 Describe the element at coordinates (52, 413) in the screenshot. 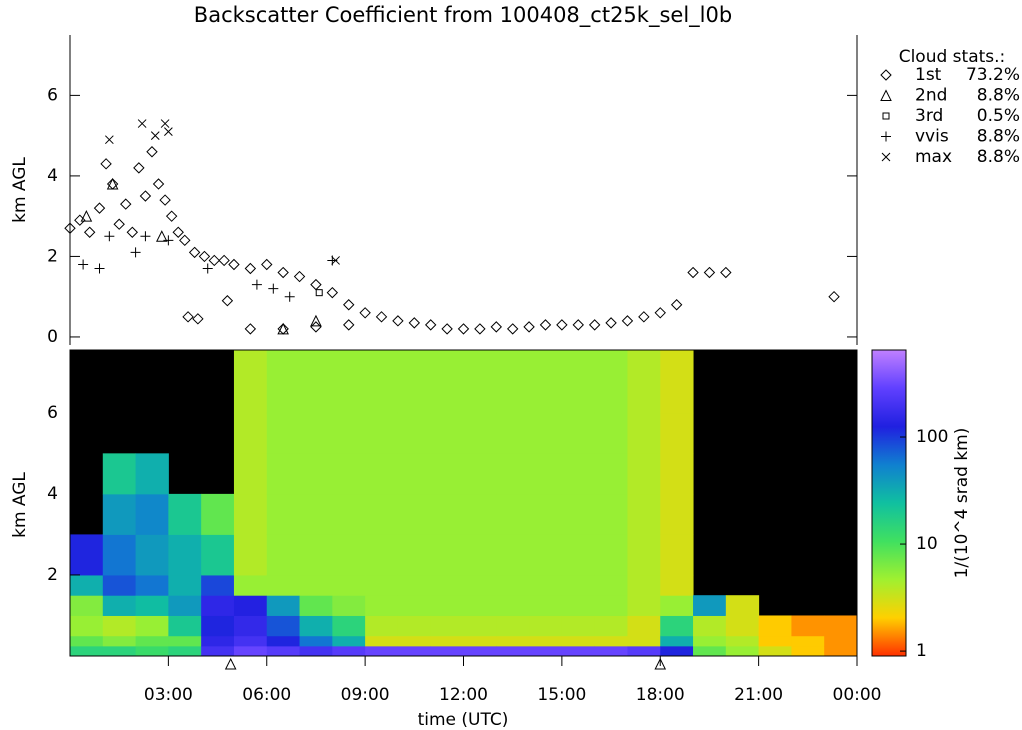

I see `y-tick-label: 6` at that location.